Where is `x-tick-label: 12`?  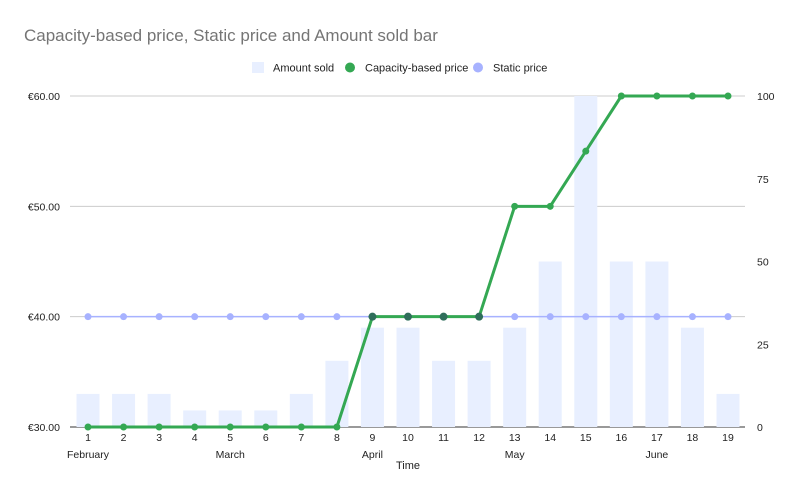 x-tick-label: 12 is located at coordinates (479, 438).